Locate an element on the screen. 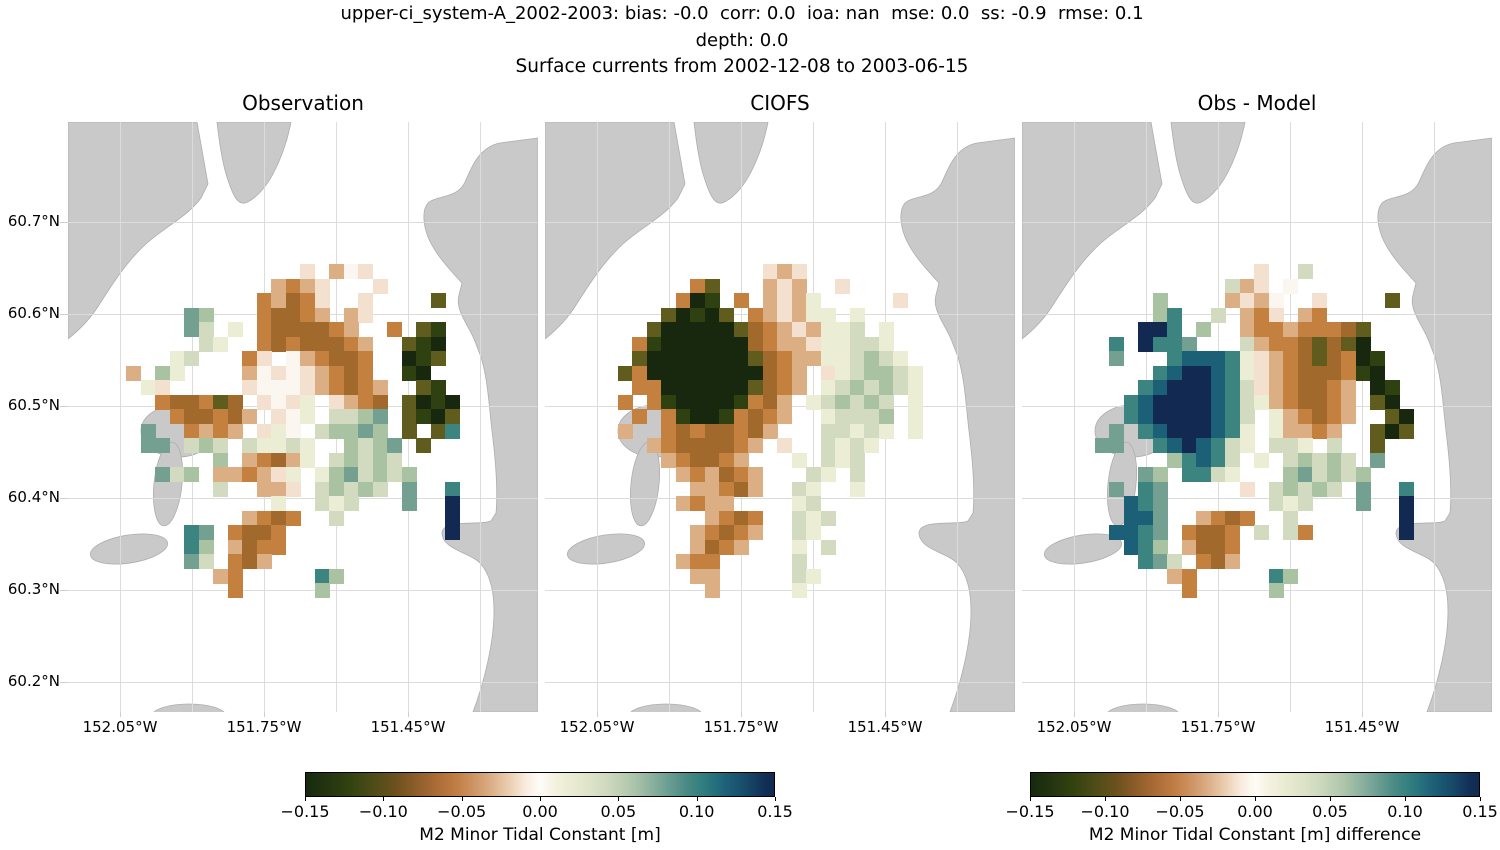  x-tick-mark is located at coordinates (597, 714).